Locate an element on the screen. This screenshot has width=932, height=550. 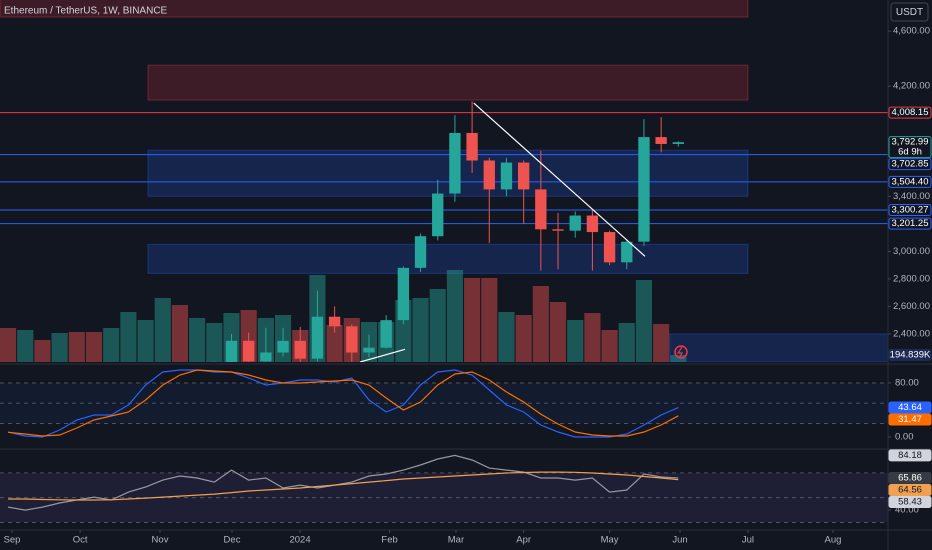
alert-icon is located at coordinates (681, 352).